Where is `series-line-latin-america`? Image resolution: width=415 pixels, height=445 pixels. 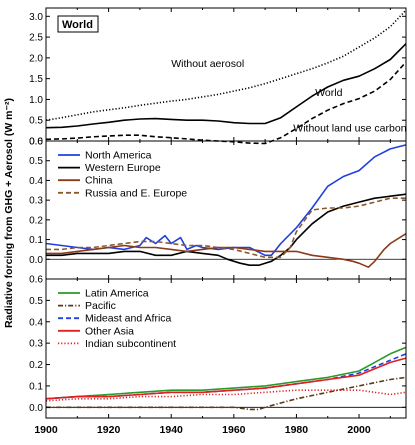
series-line-latin-america is located at coordinates (226, 373).